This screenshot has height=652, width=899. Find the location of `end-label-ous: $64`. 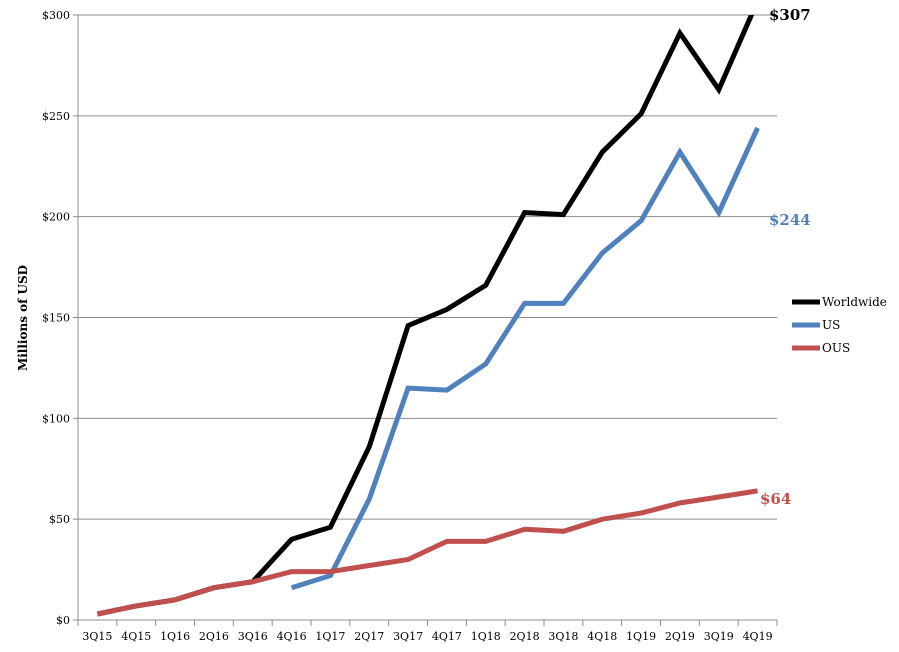

end-label-ous: $64 is located at coordinates (775, 499).